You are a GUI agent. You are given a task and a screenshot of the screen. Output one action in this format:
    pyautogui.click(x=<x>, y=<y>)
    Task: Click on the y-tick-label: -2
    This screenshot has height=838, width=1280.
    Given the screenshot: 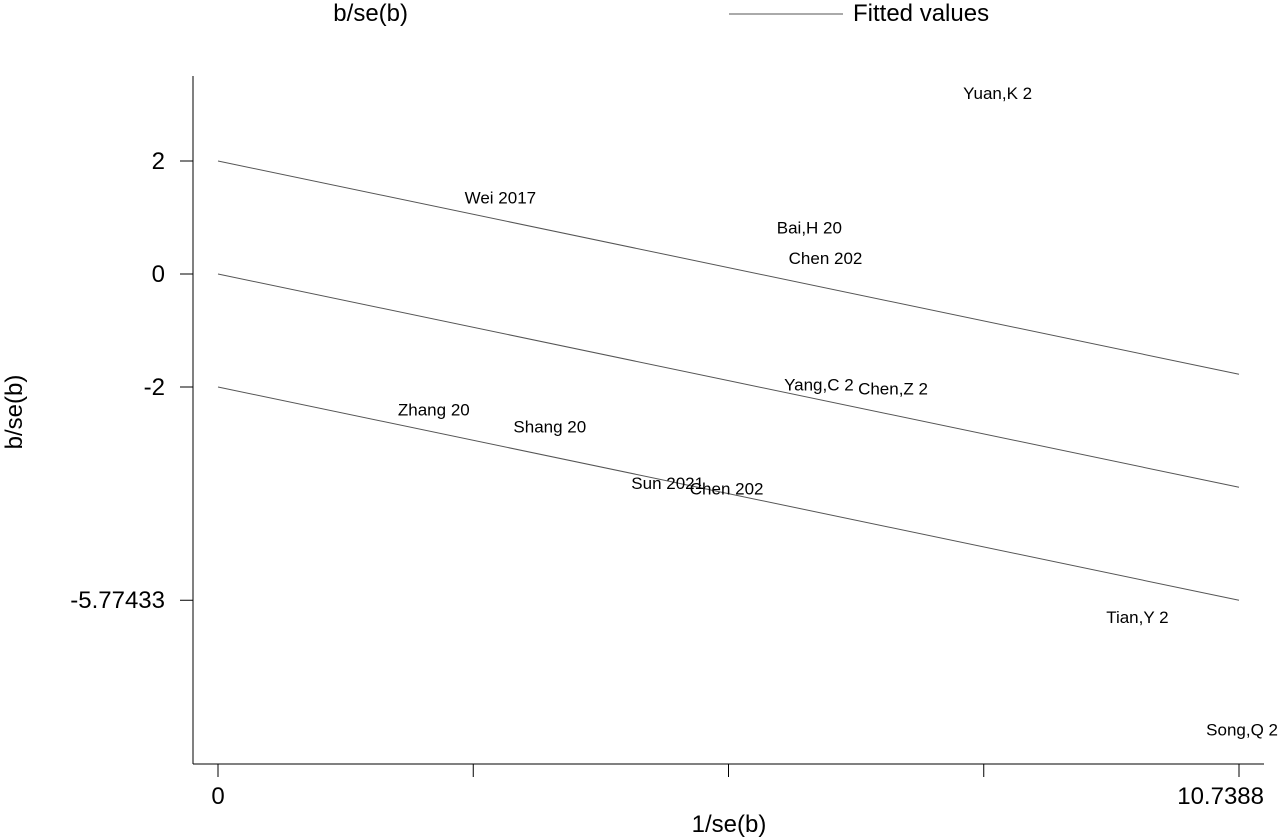 What is the action you would take?
    pyautogui.click(x=154, y=387)
    